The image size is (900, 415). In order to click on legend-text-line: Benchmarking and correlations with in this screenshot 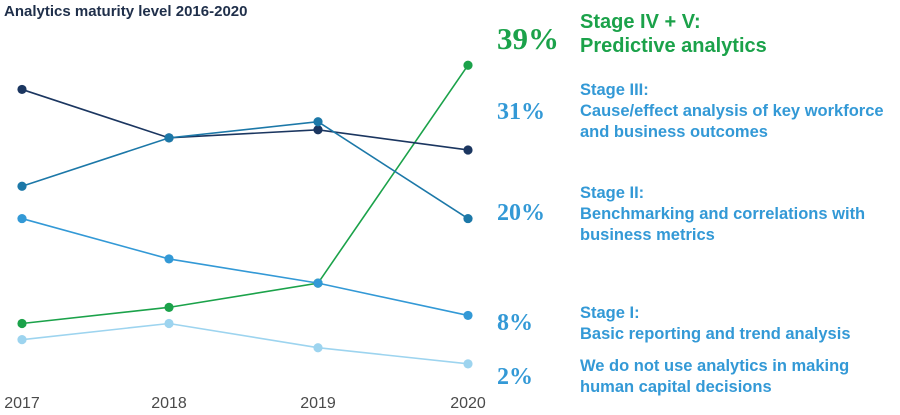, I will do `click(723, 214)`.